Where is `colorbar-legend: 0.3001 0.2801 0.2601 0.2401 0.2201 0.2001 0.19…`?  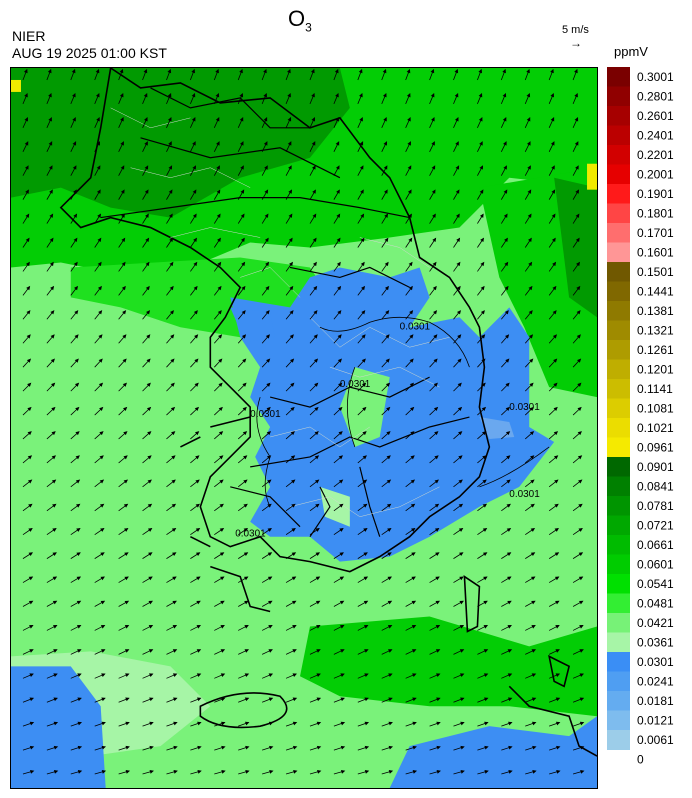 colorbar-legend: 0.3001 0.2801 0.2601 0.2401 0.2201 0.2001 0.19… is located at coordinates (640, 417).